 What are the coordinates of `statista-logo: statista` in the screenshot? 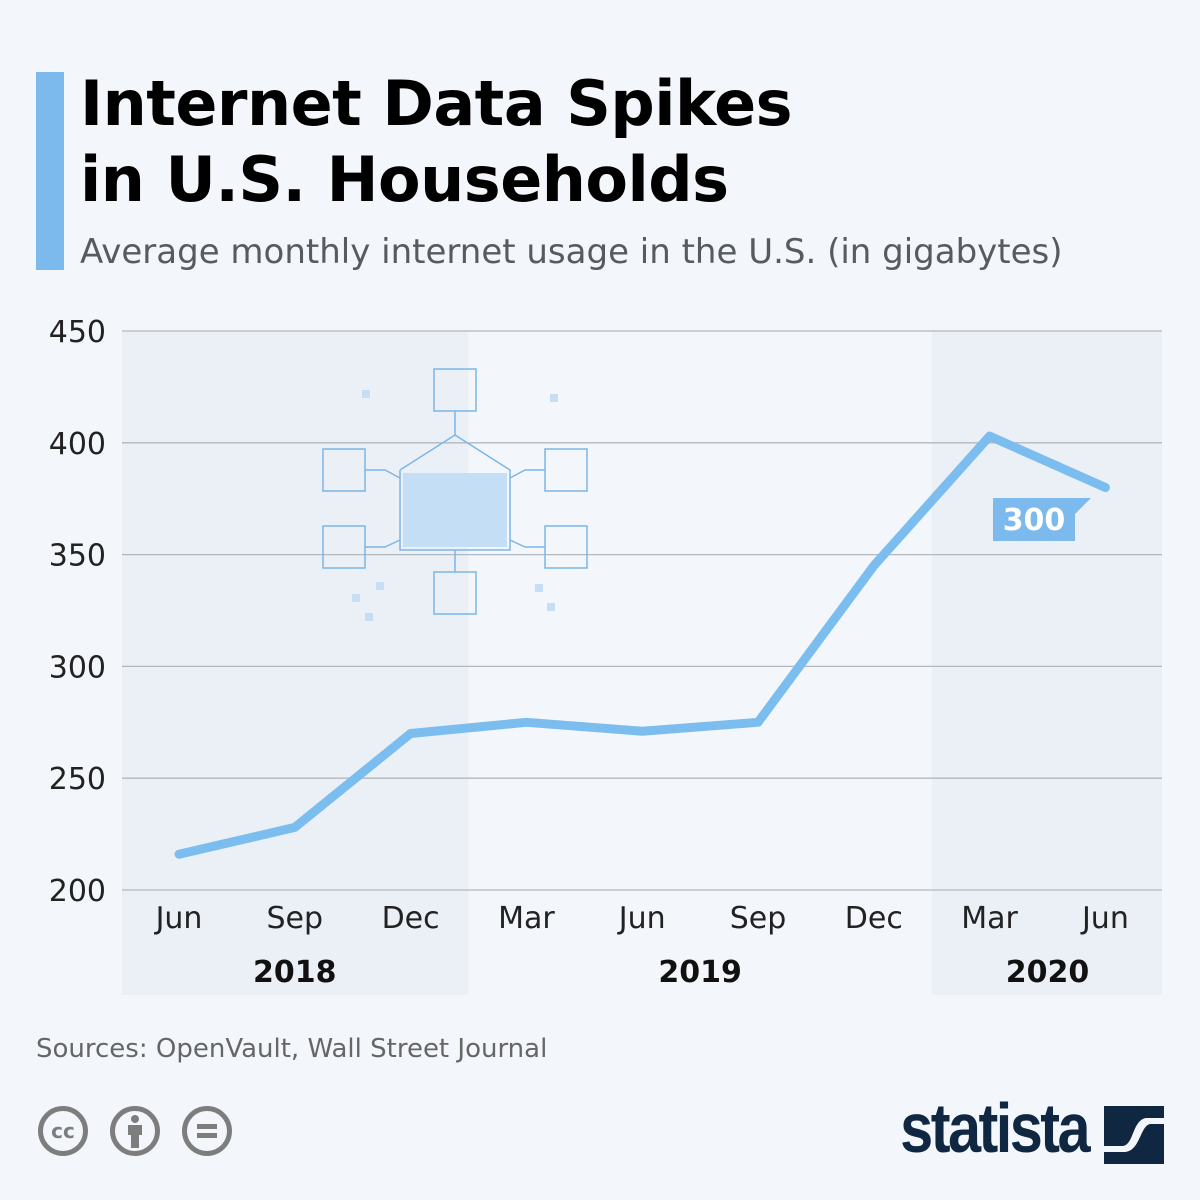 It's located at (995, 1128).